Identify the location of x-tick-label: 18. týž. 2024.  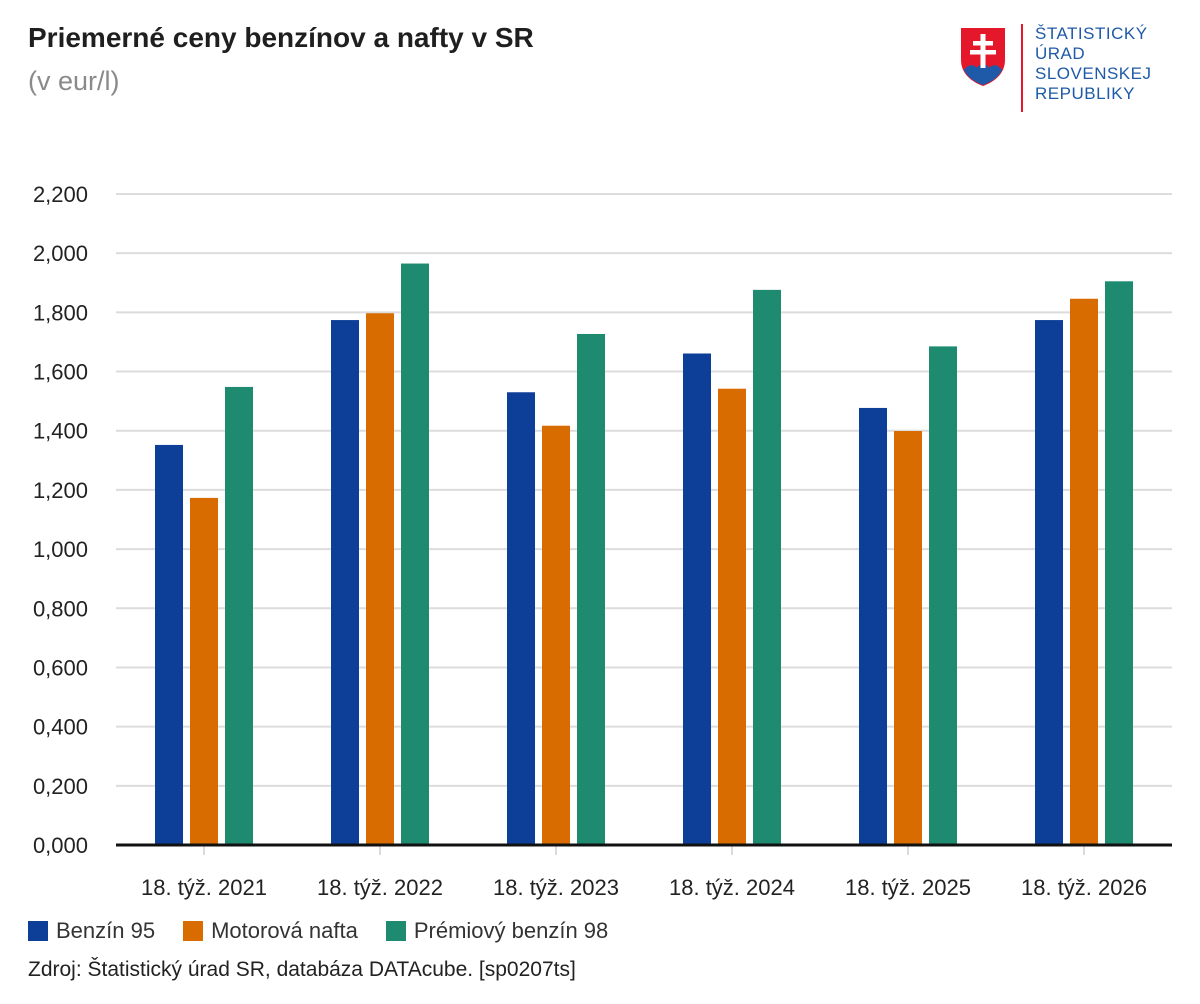
(732, 887).